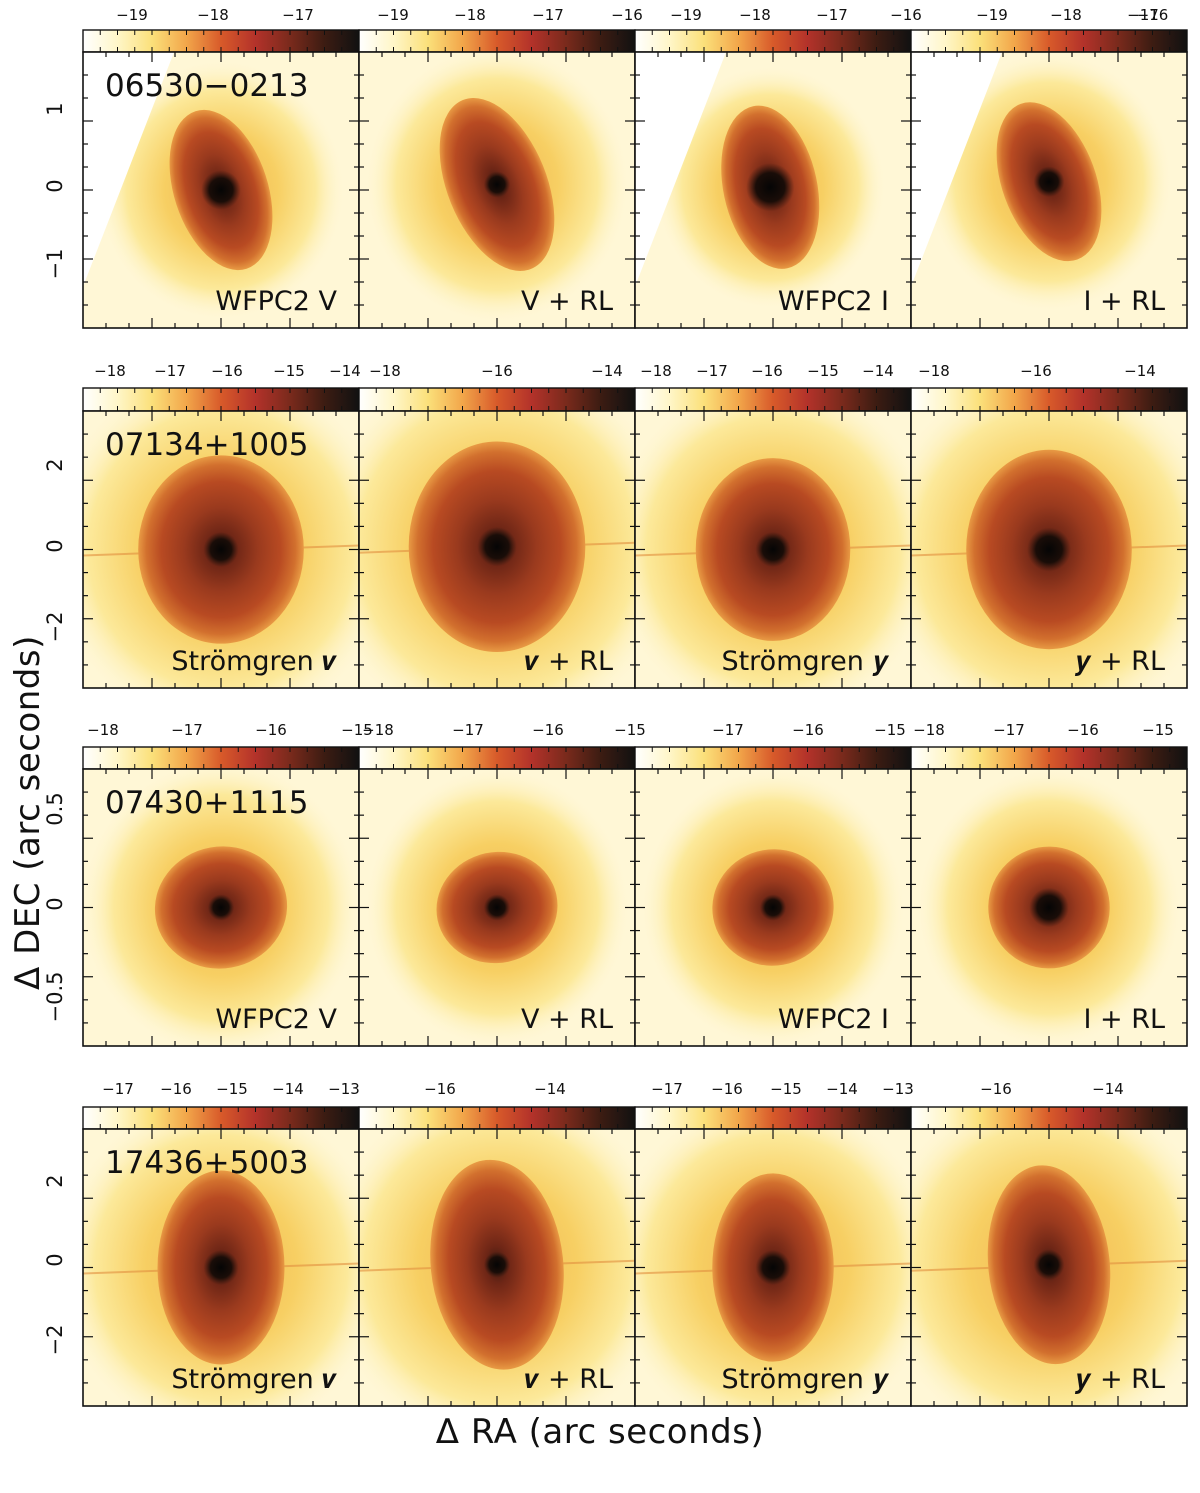  What do you see at coordinates (773, 884) in the screenshot?
I see `image-panel: −17 −16 −15 WFPC2 I` at bounding box center [773, 884].